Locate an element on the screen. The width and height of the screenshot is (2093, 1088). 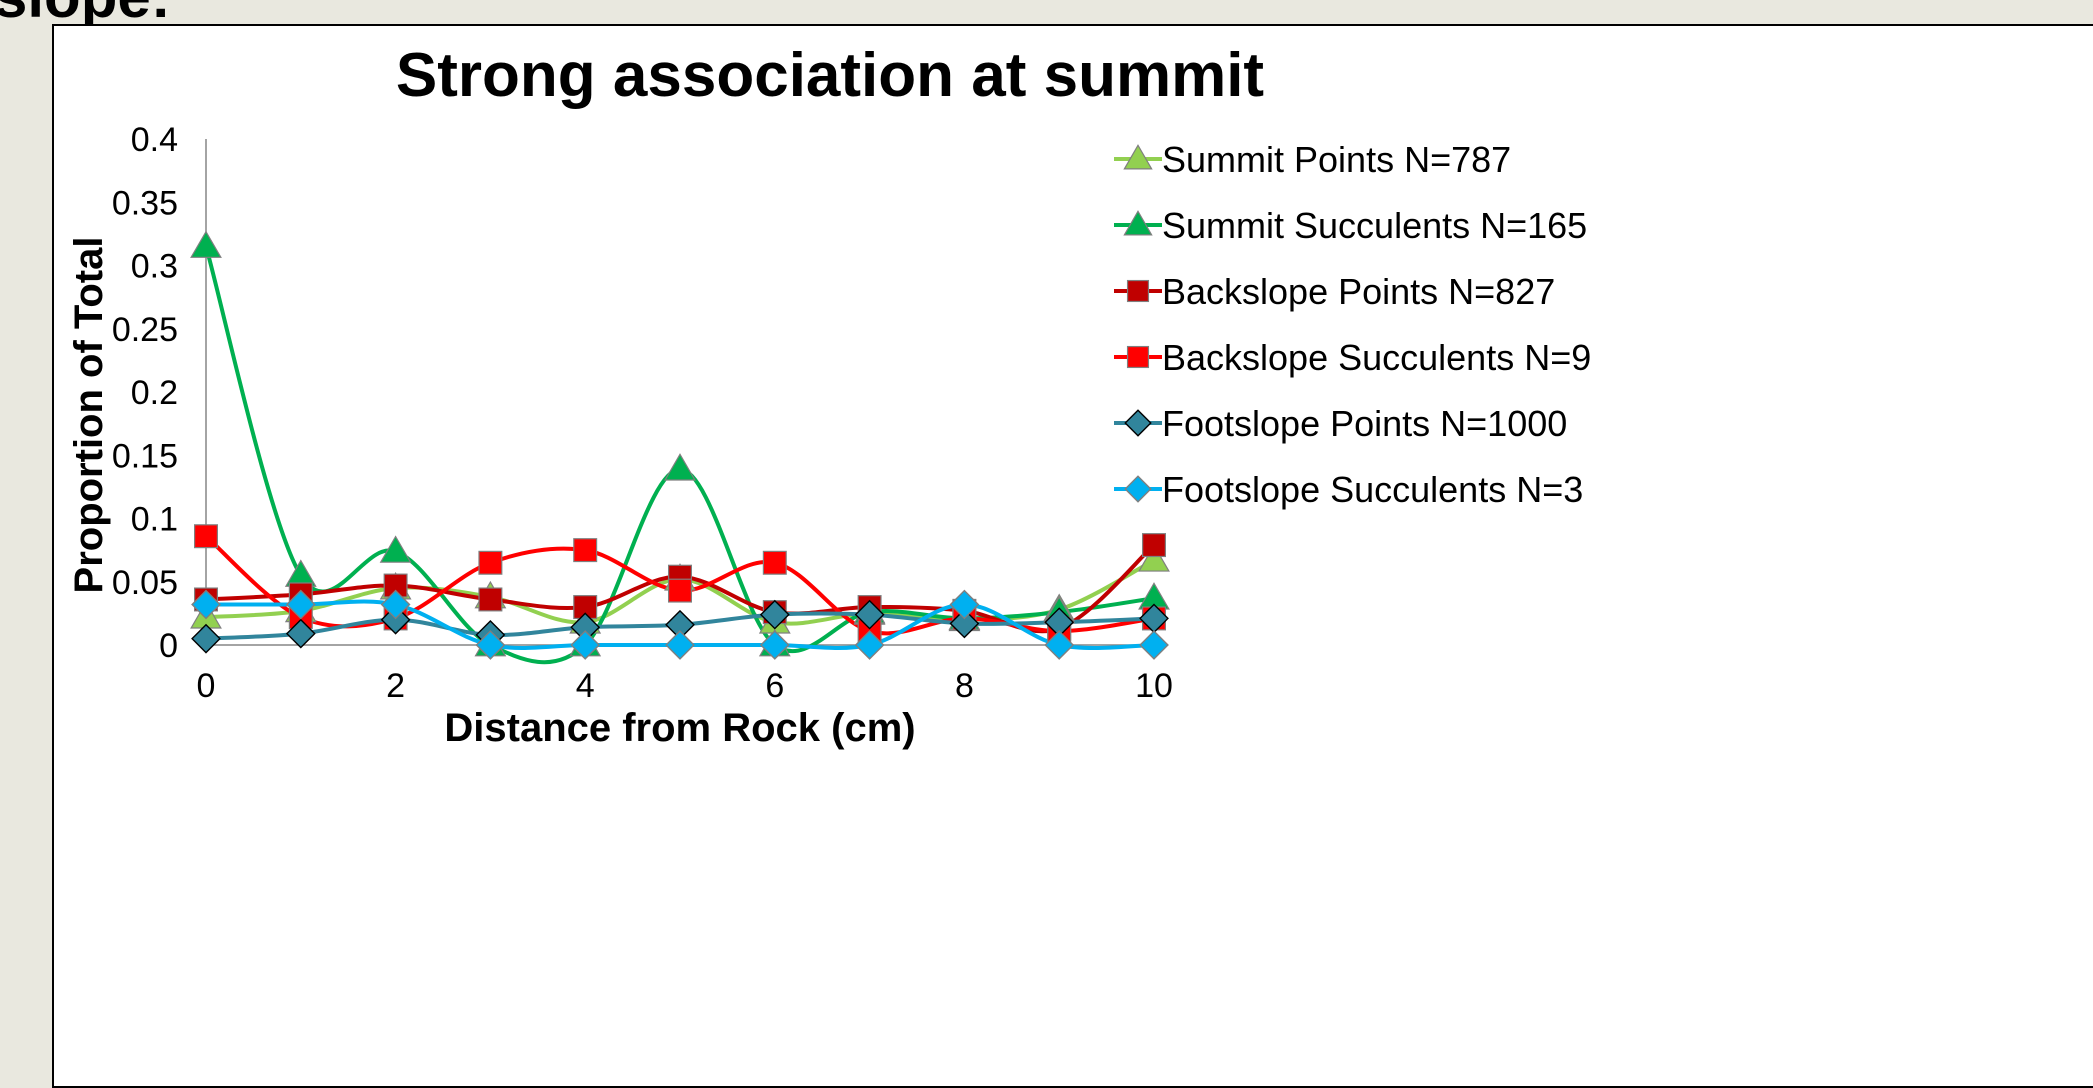
y-tick-label: 0.2 is located at coordinates (154, 393).